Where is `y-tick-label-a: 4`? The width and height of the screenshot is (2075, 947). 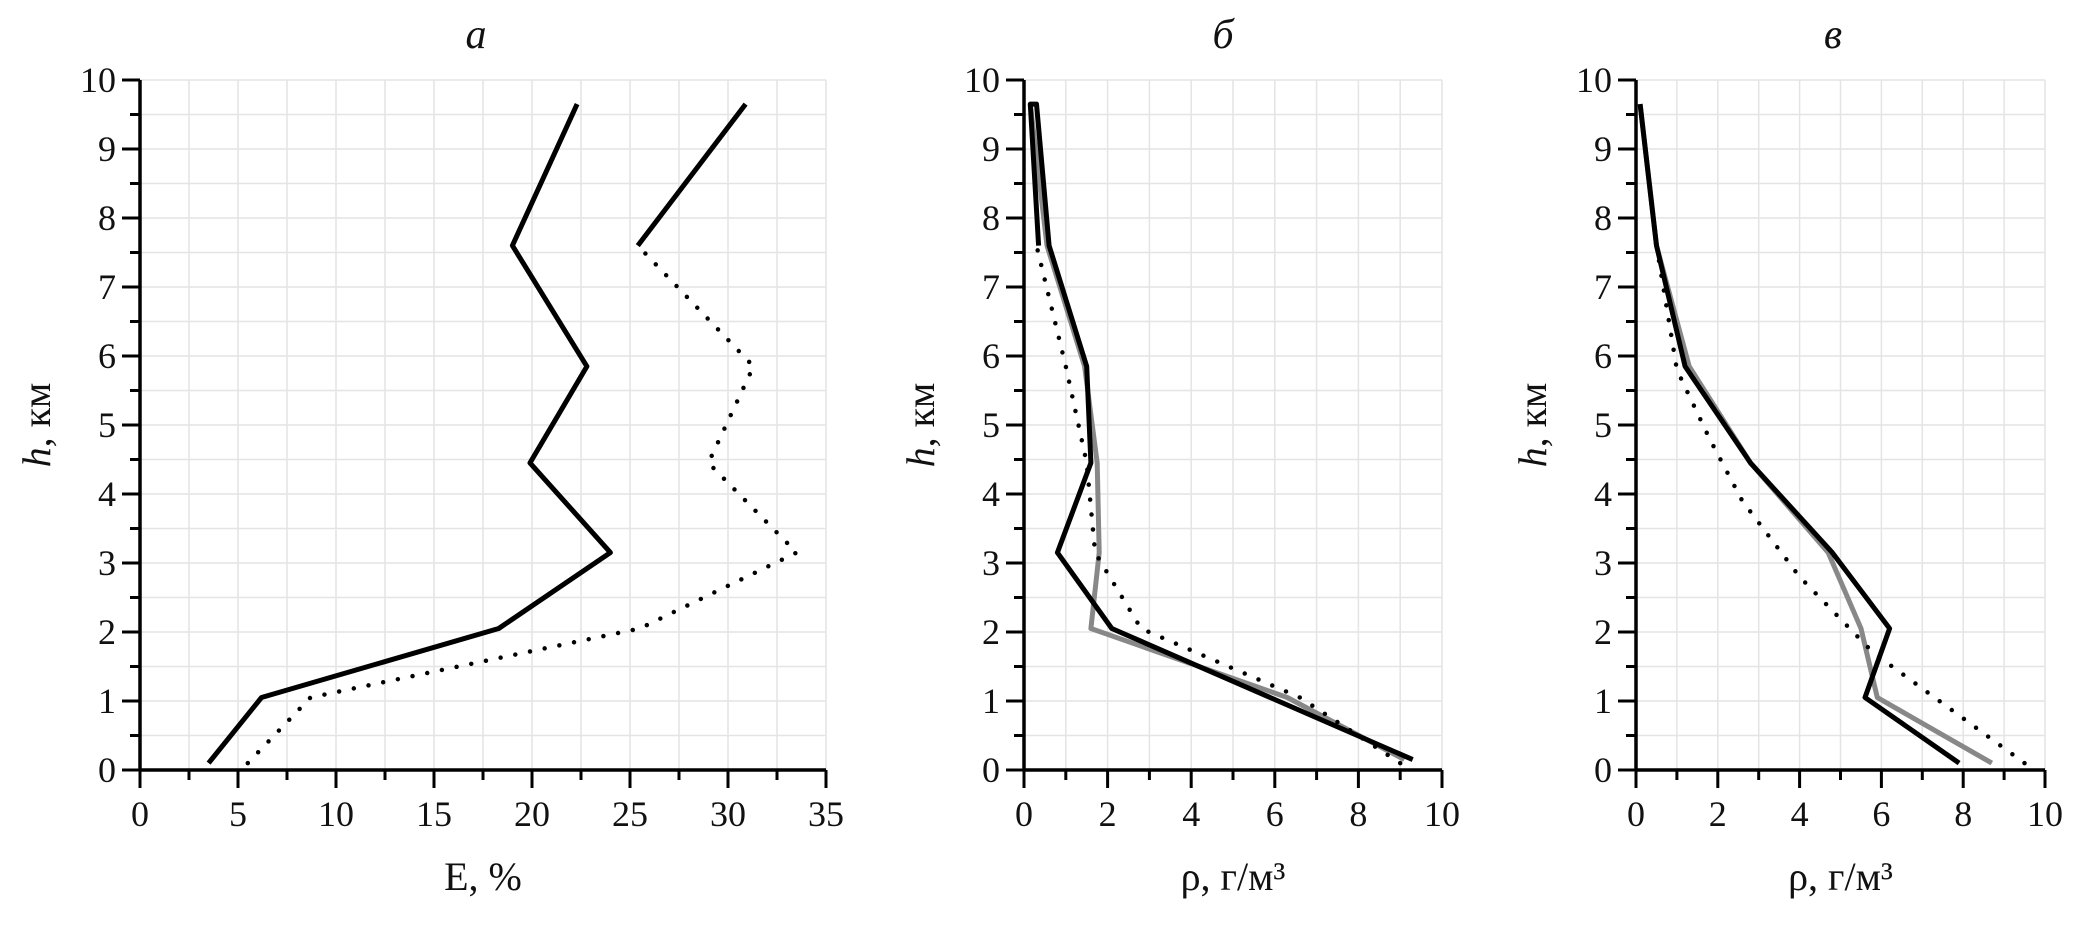
y-tick-label-a: 4 is located at coordinates (107, 494).